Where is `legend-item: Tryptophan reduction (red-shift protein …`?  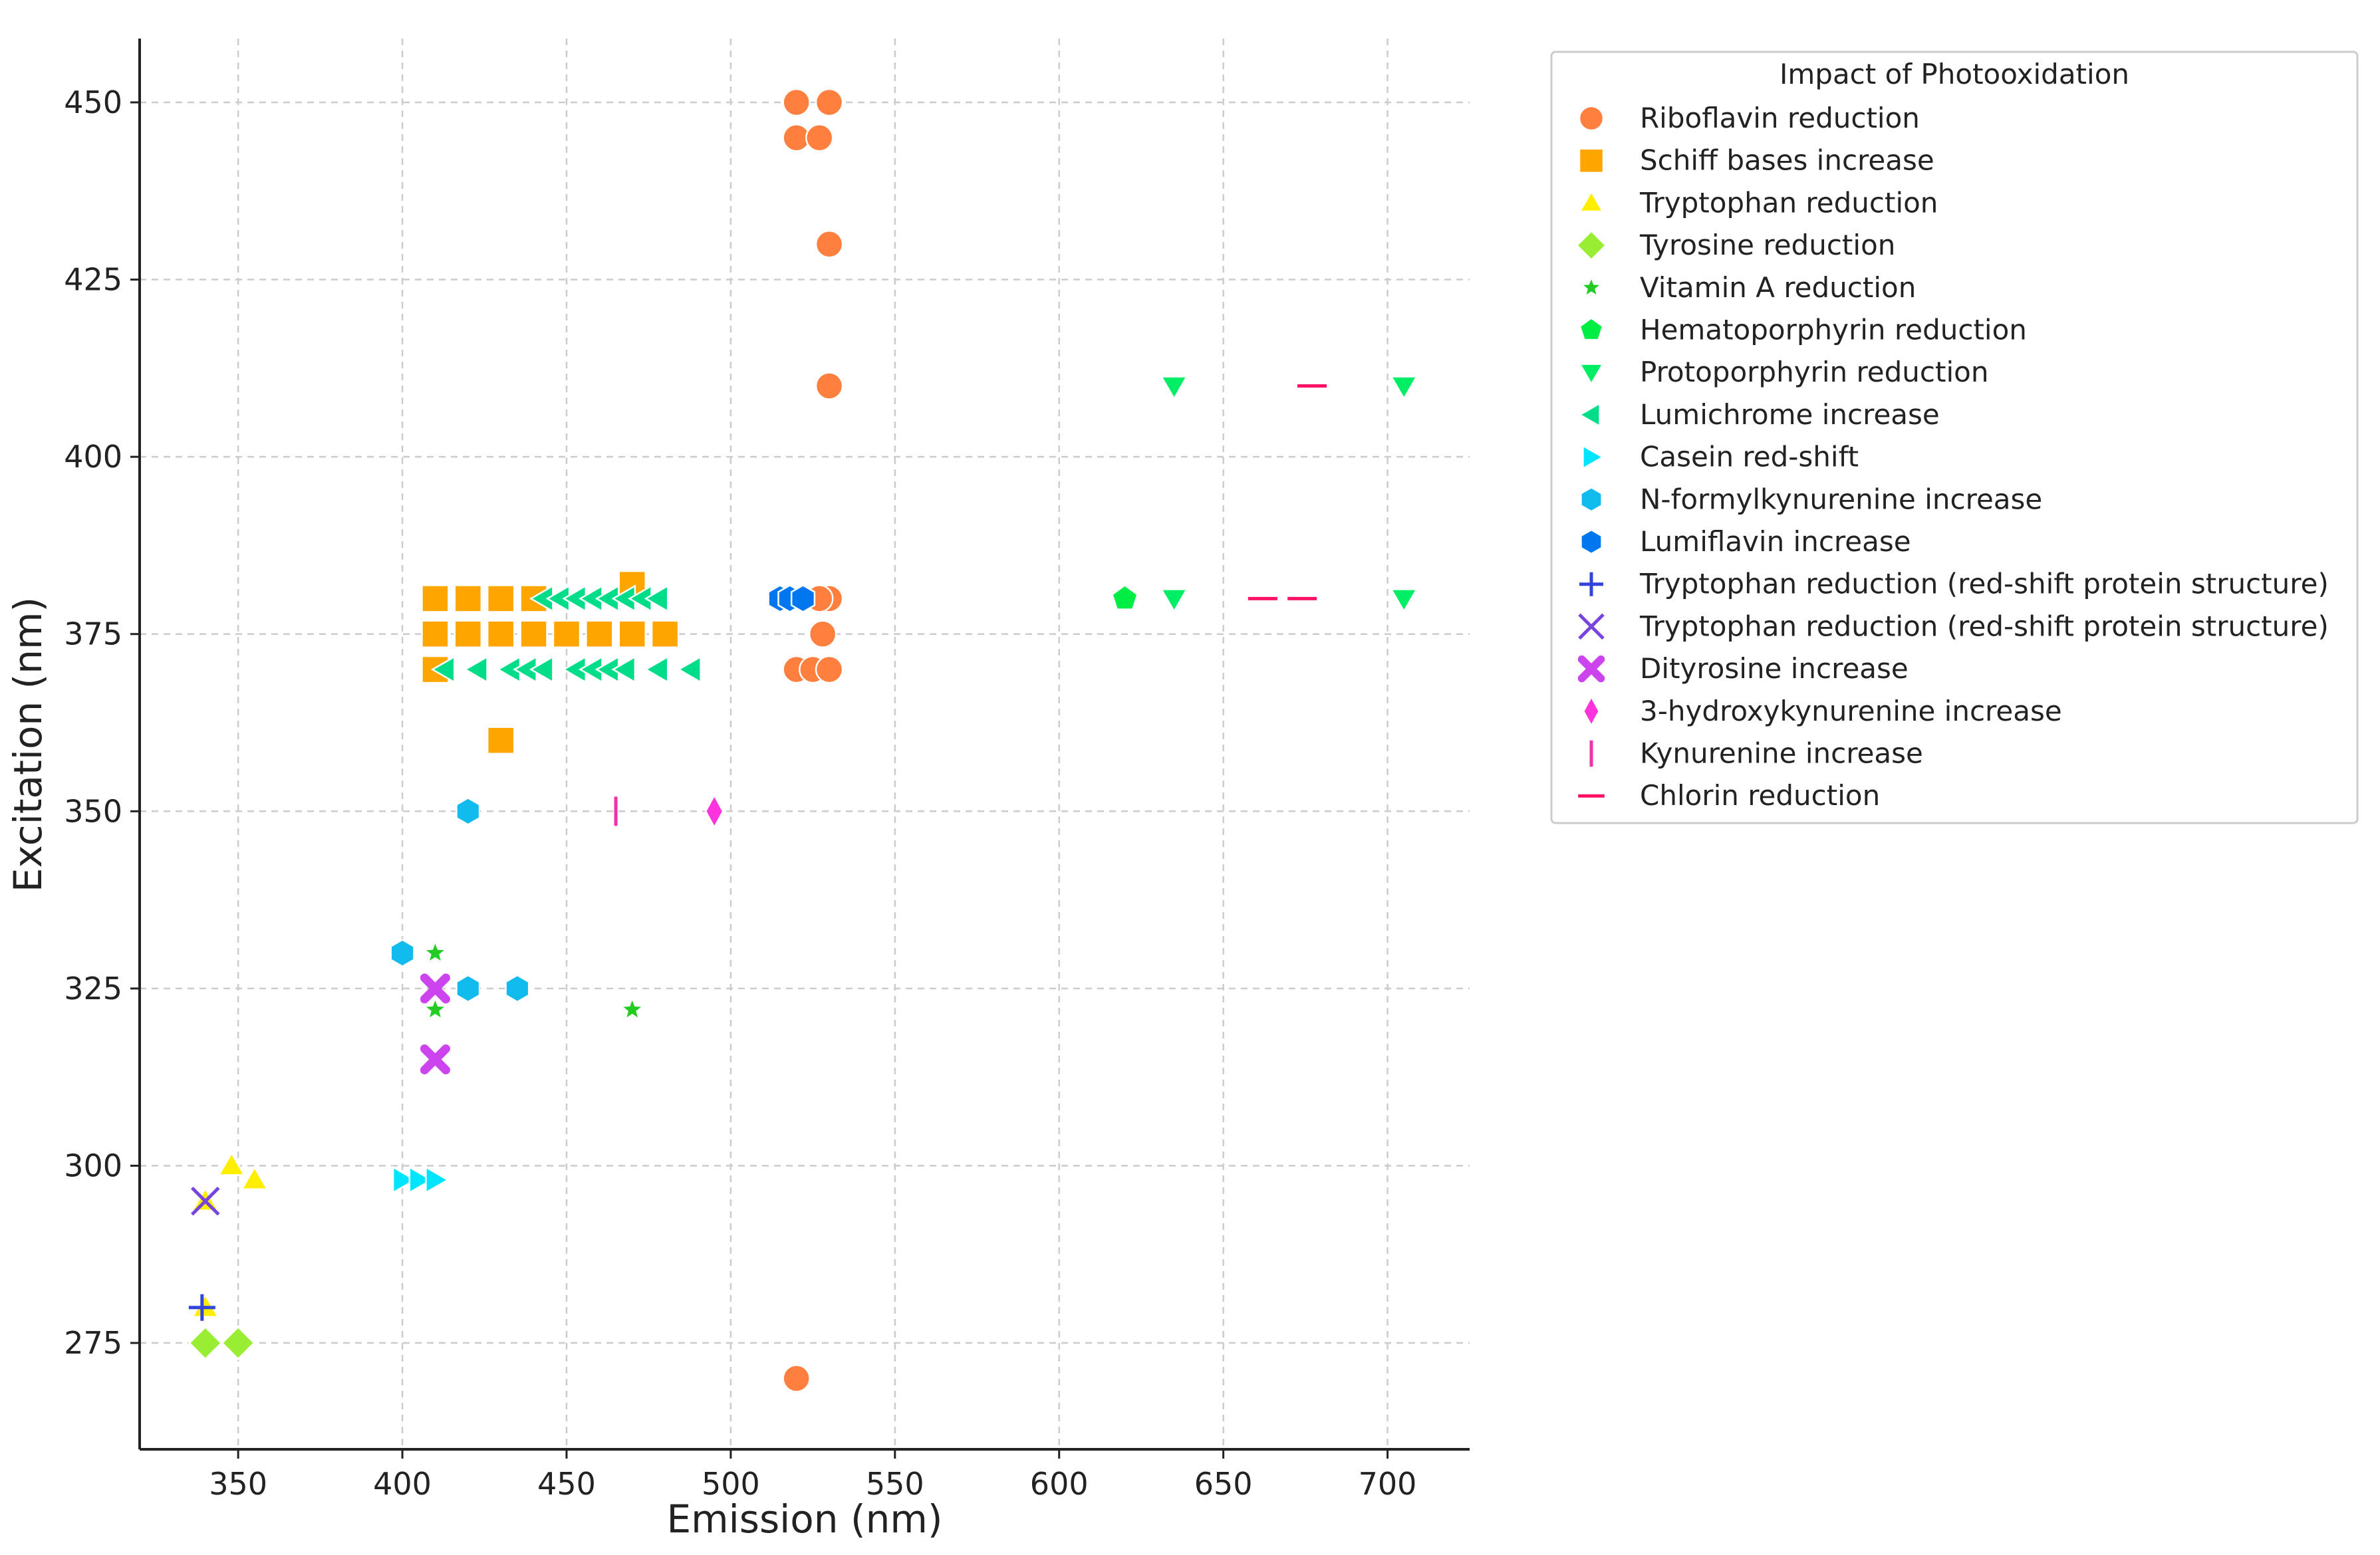 legend-item: Tryptophan reduction (red-shift protein … is located at coordinates (1953, 626).